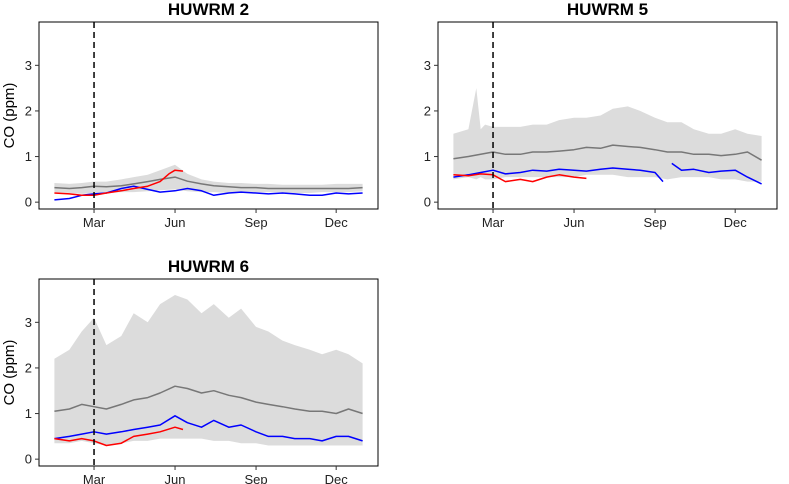  Describe the element at coordinates (607, 9) in the screenshot. I see `panel-title: HUWRM 5` at that location.